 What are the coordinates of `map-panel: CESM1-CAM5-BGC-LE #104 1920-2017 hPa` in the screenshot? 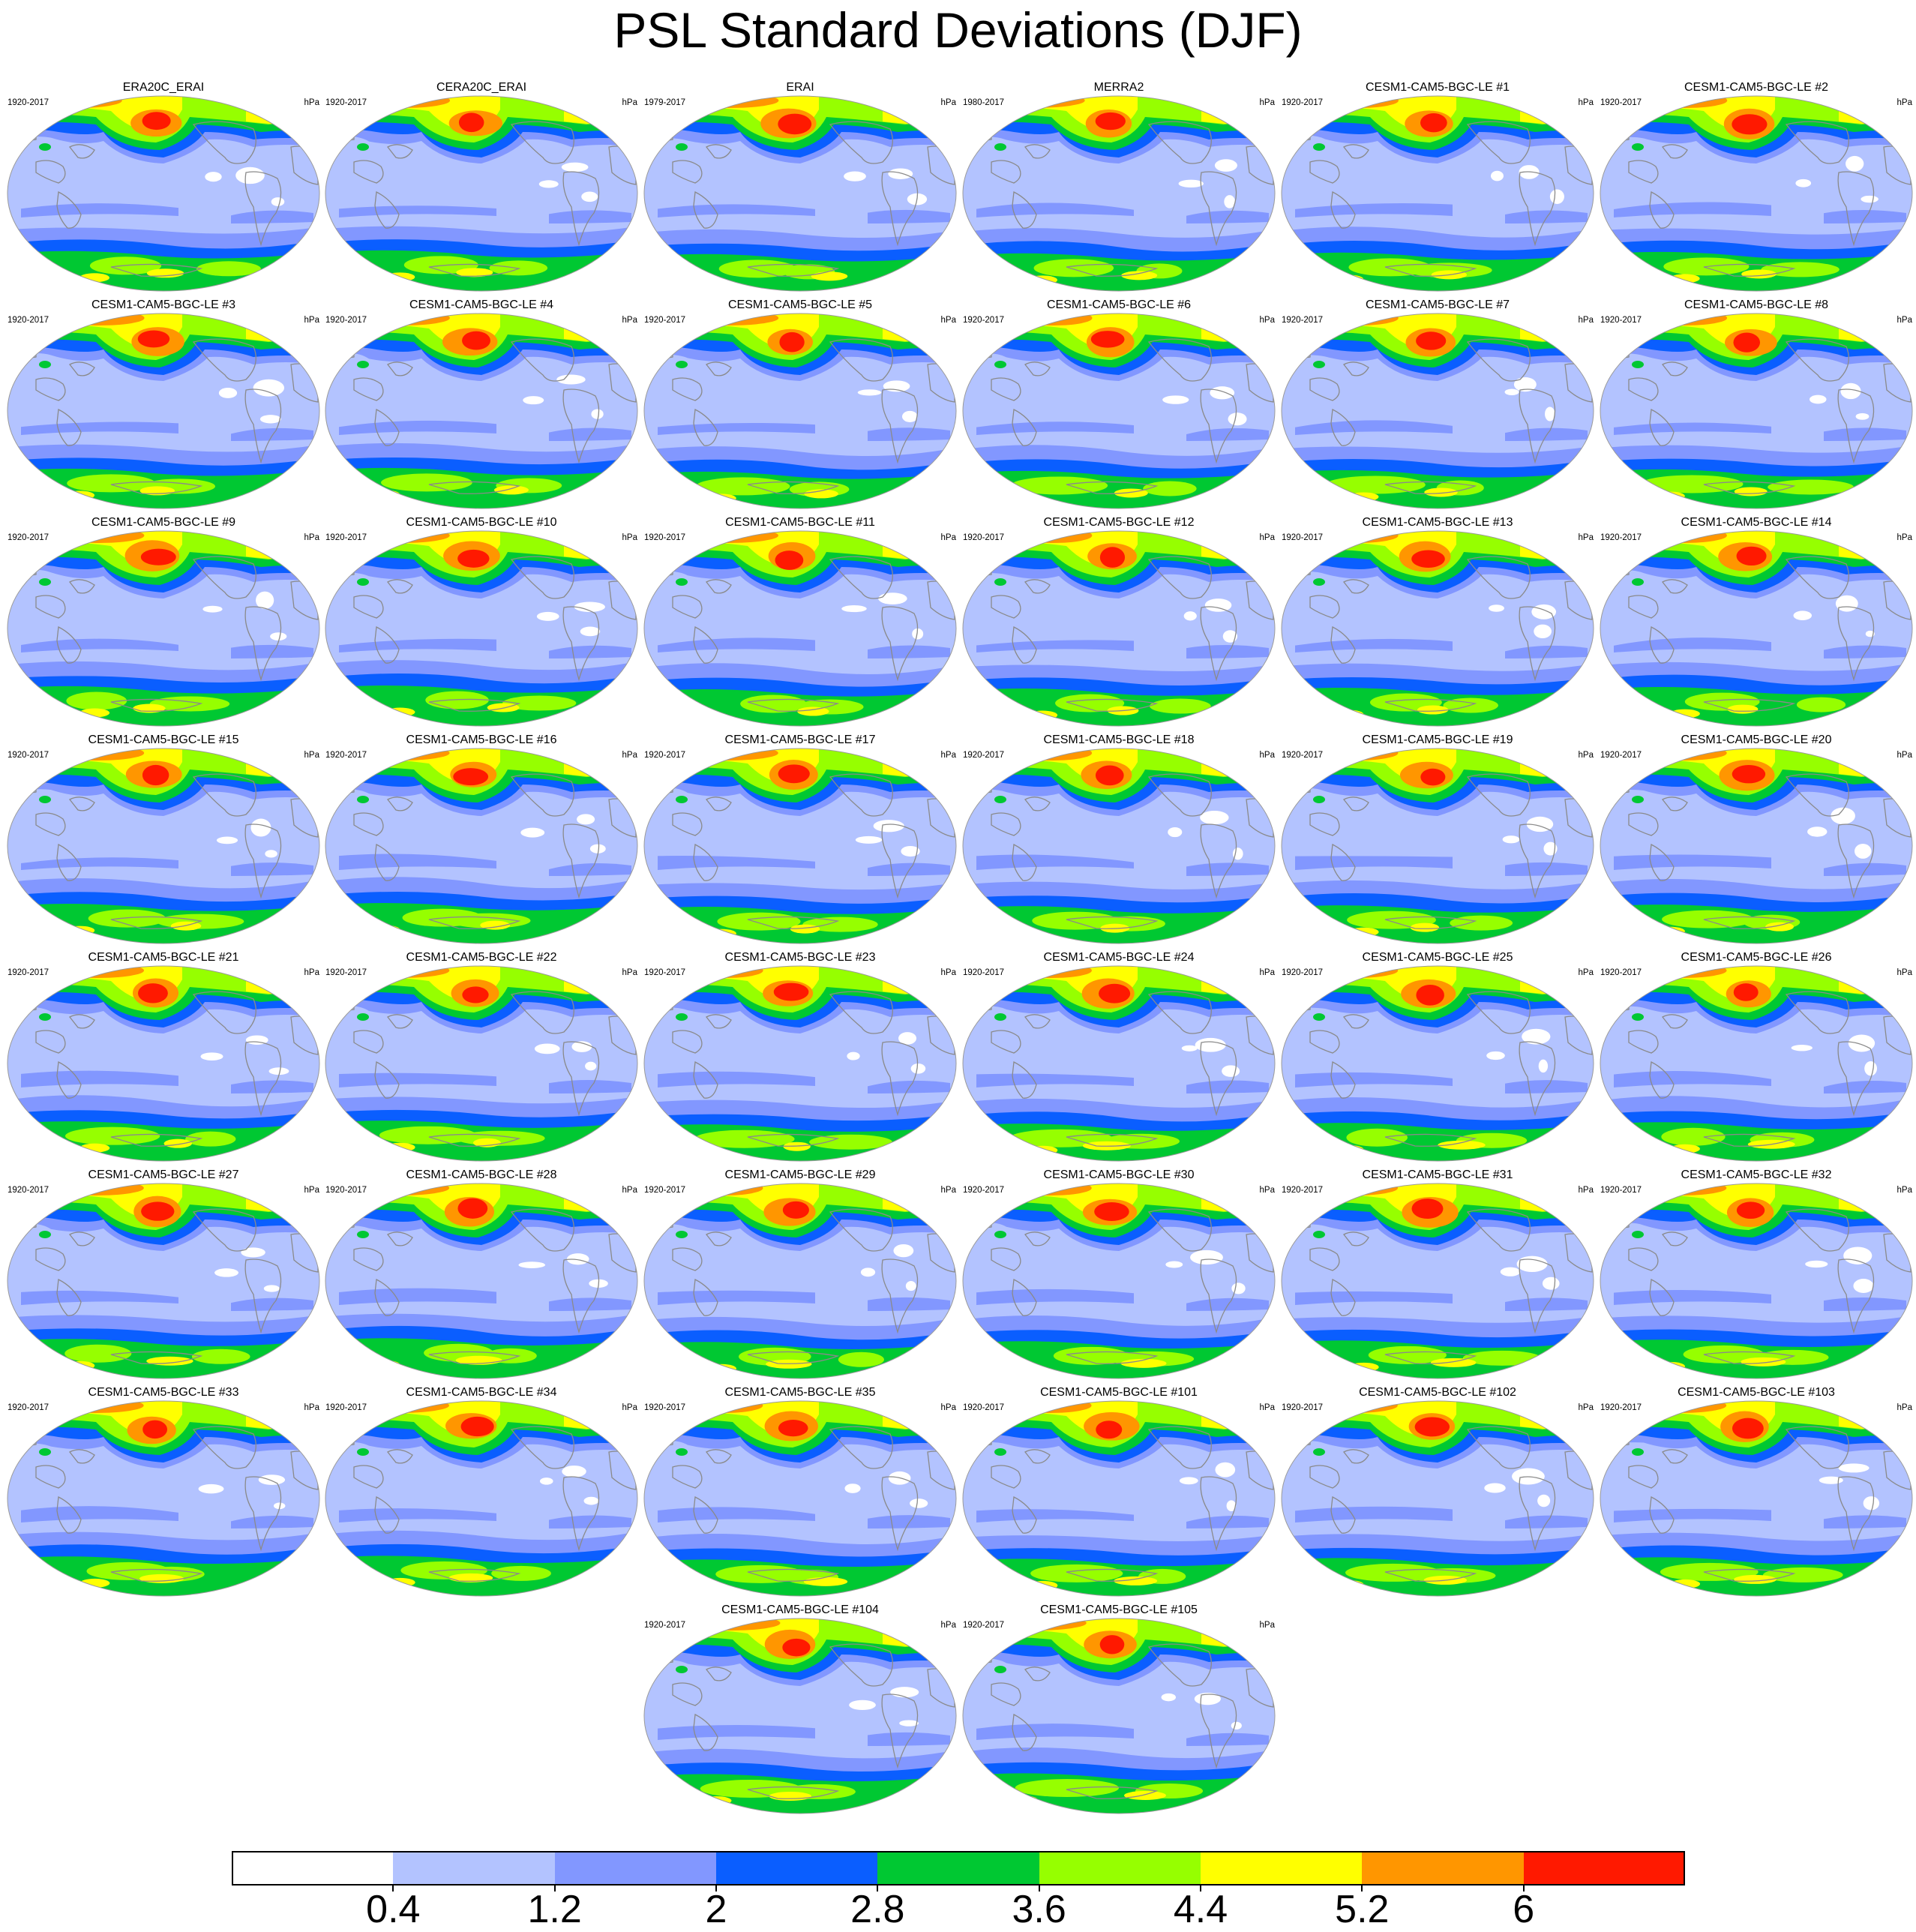 It's located at (800, 1710).